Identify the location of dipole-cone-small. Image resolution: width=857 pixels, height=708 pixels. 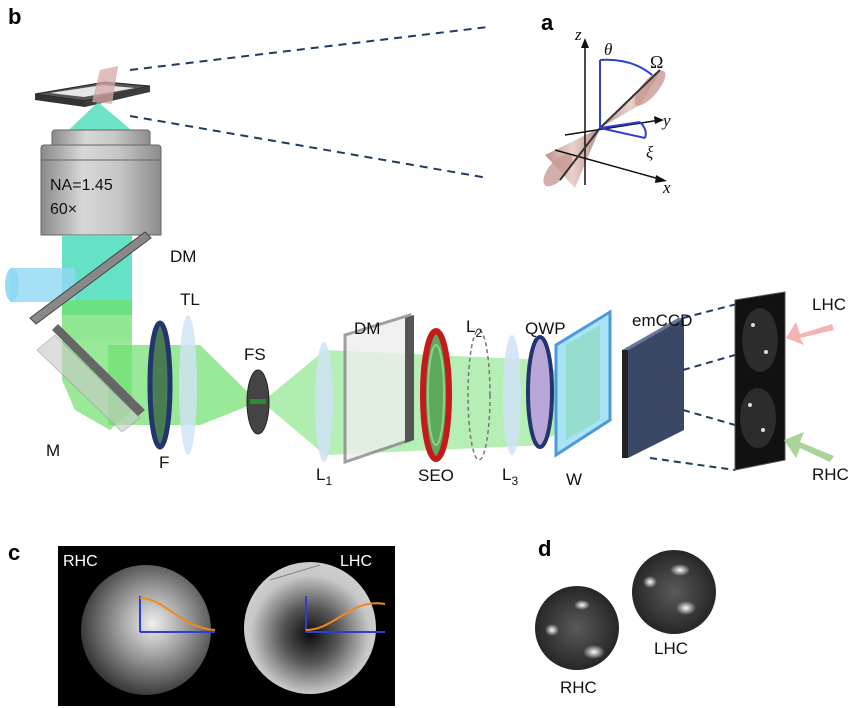
(105, 85).